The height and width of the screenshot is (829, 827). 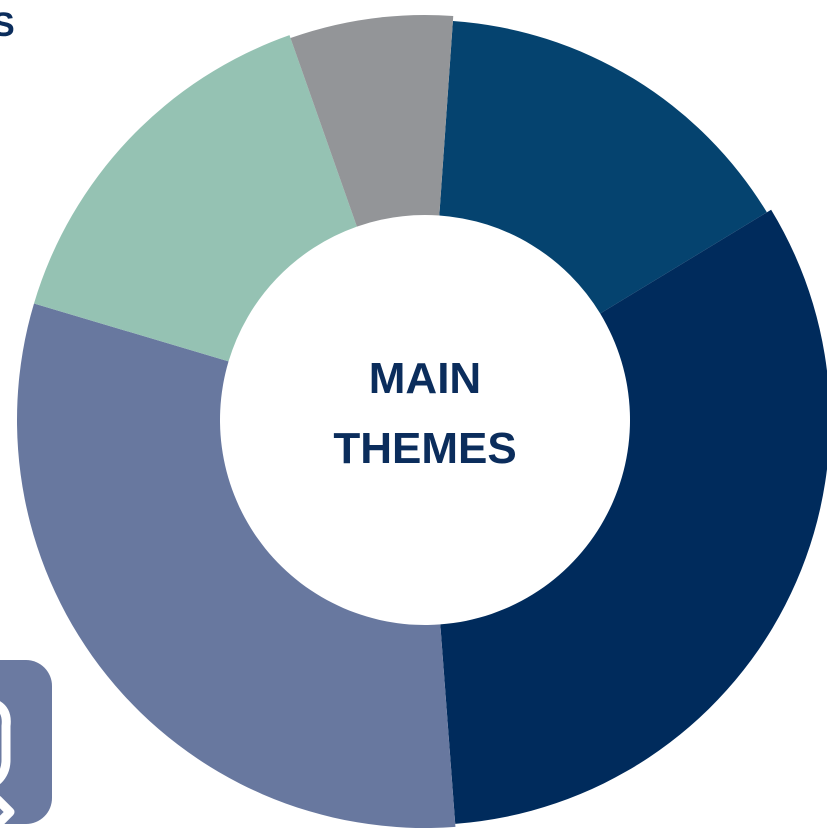 What do you see at coordinates (7, 765) in the screenshot?
I see `wrench-icon` at bounding box center [7, 765].